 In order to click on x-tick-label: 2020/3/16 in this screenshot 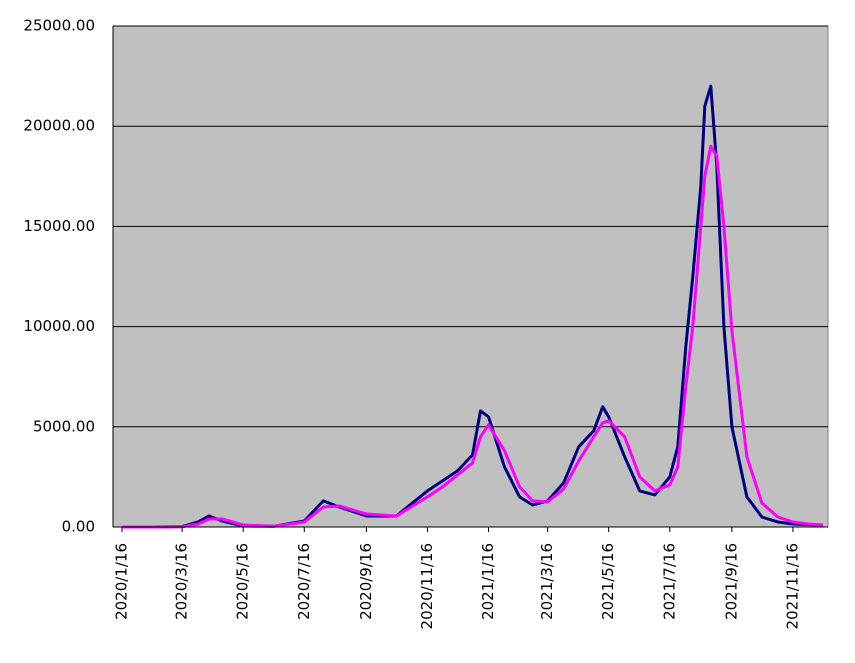, I will do `click(182, 581)`.